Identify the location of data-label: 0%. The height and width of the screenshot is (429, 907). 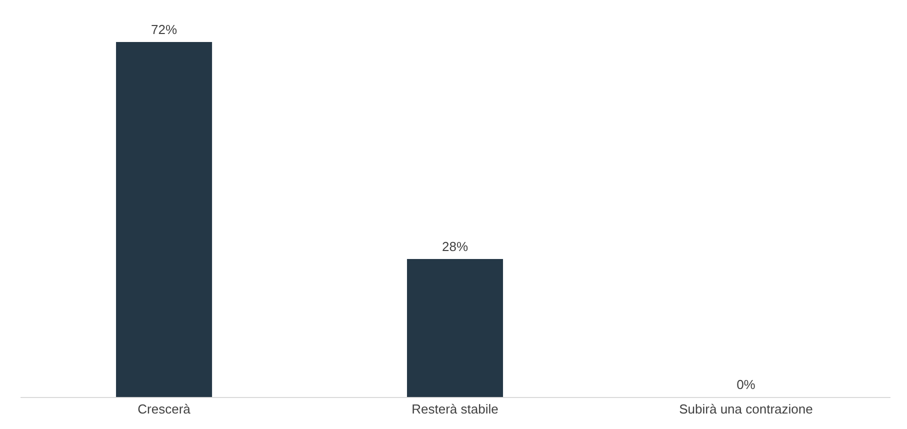
(746, 384).